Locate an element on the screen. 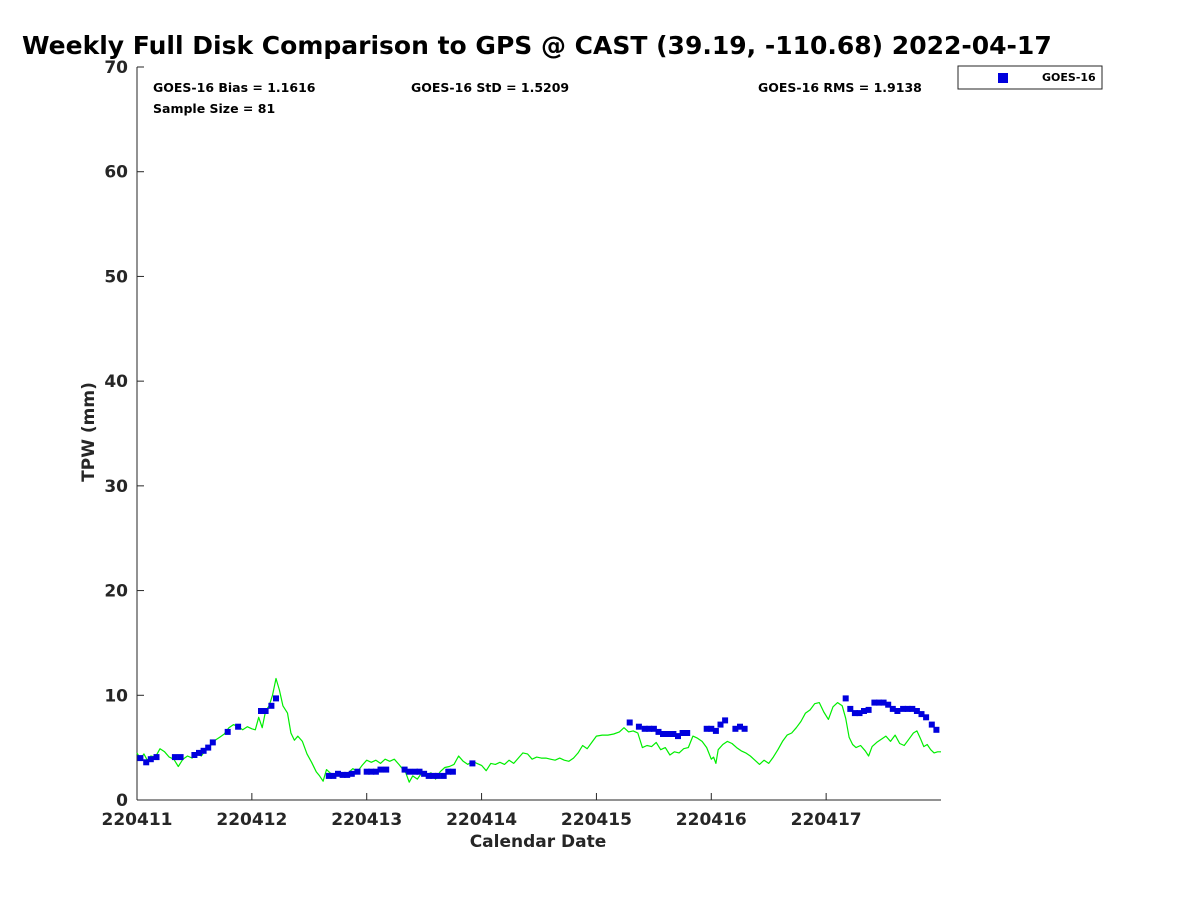 The height and width of the screenshot is (904, 1200). x-tick-label: 220417 is located at coordinates (826, 820).